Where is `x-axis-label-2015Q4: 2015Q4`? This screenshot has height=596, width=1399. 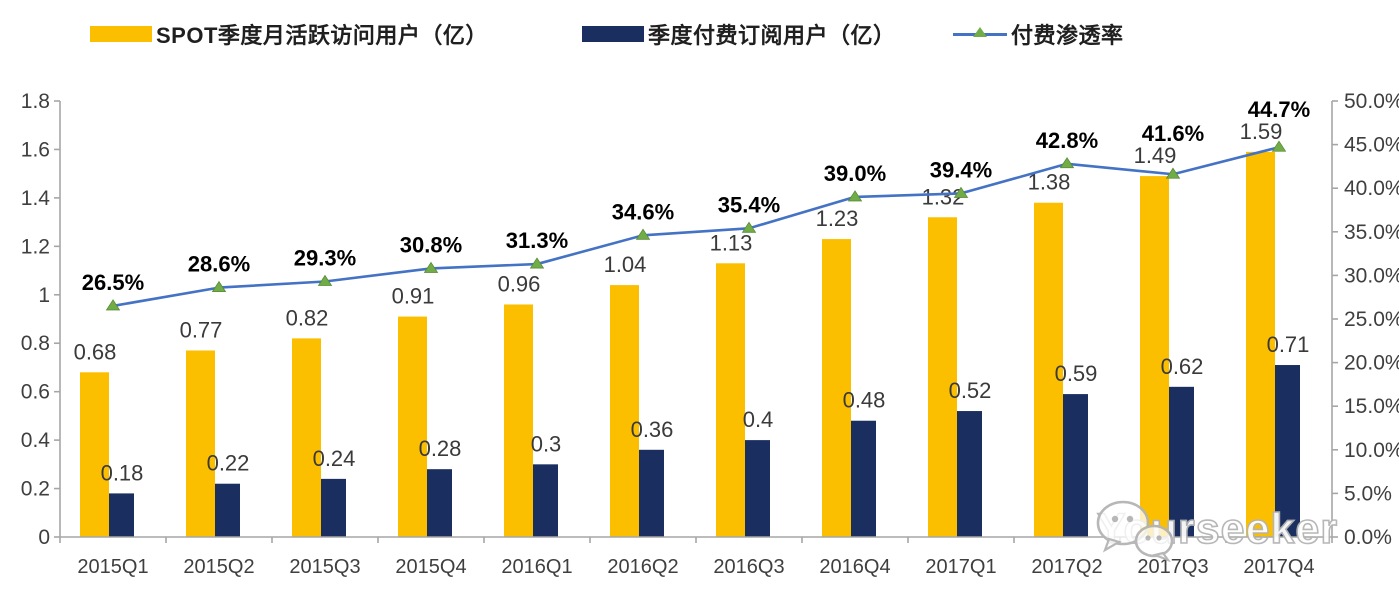
x-axis-label-2015Q4: 2015Q4 is located at coordinates (430, 567).